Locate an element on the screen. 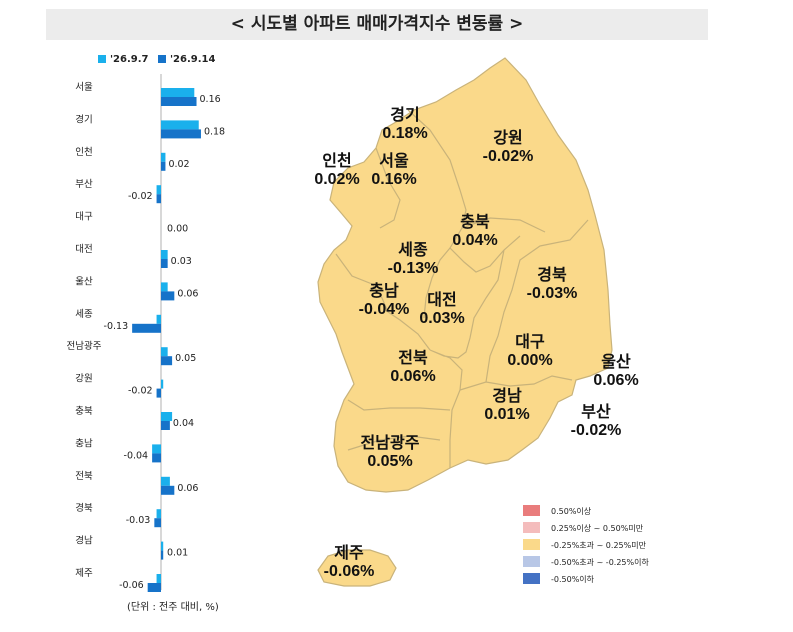 This screenshot has height=632, width=793. category-label: 경북 is located at coordinates (84, 508).